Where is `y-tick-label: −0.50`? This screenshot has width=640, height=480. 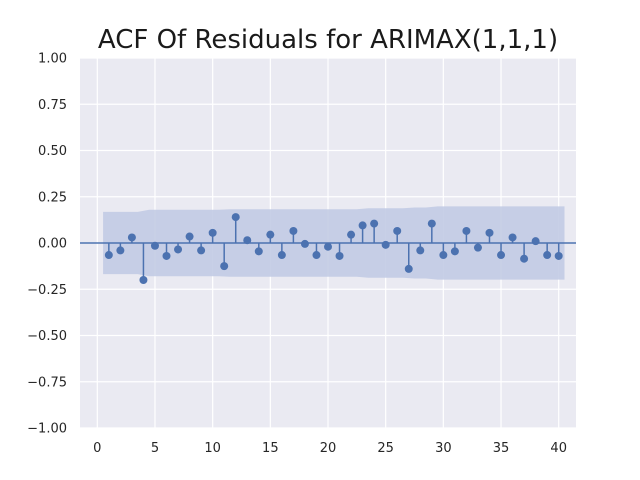
y-tick-label: −0.50 is located at coordinates (47, 336).